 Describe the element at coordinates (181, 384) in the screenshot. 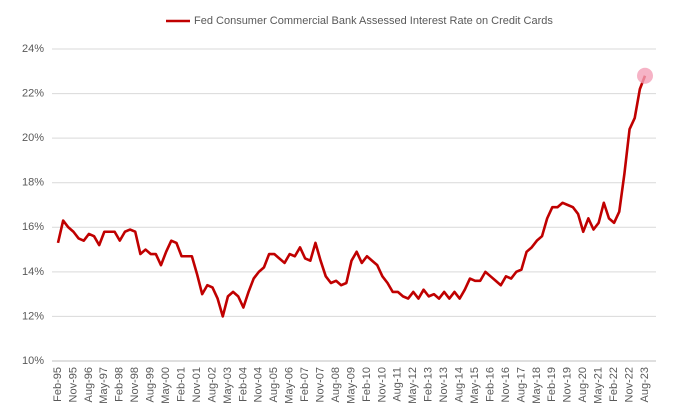

I see `x-tick-label: Feb-01` at that location.